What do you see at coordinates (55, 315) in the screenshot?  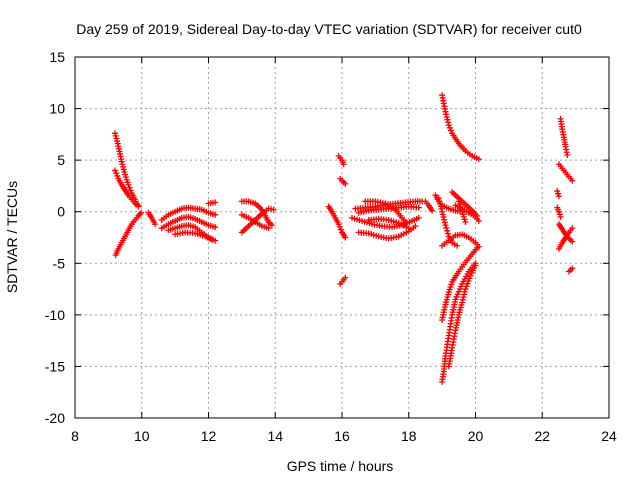 I see `y-tick-label: -10` at bounding box center [55, 315].